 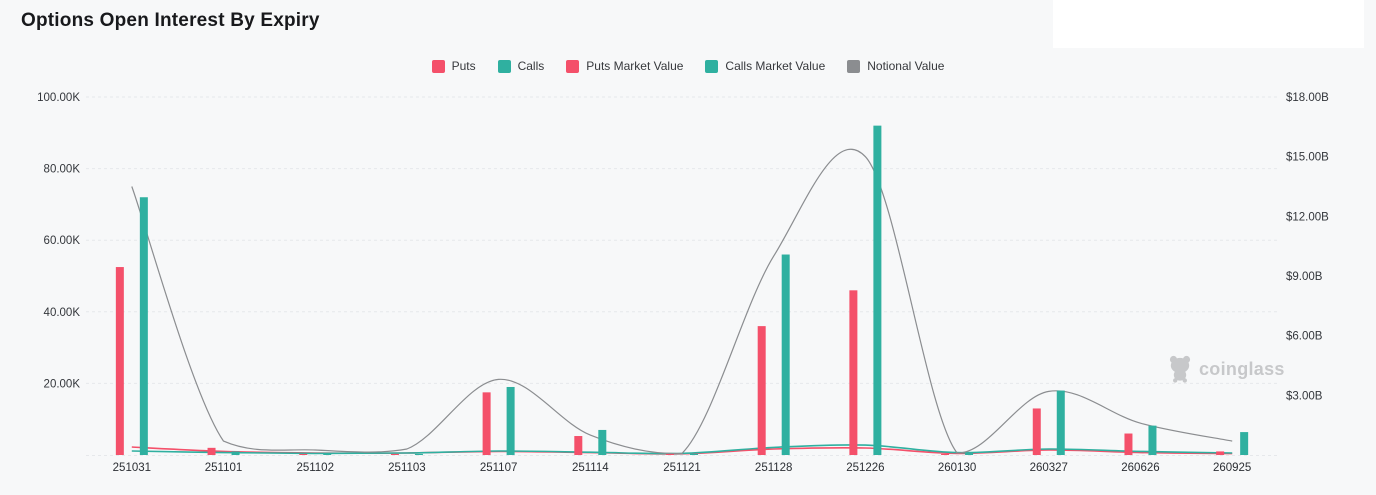 I want to click on legend-item-puts-market-value: Puts Market Value, so click(x=624, y=66).